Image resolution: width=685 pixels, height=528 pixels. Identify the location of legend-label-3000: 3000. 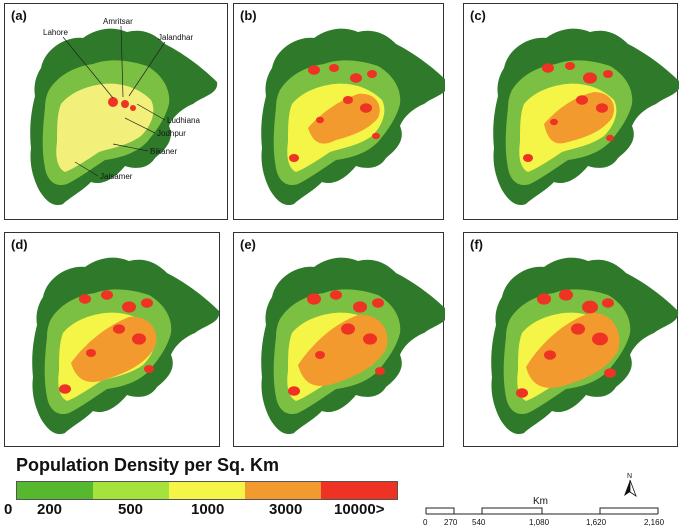
(286, 509).